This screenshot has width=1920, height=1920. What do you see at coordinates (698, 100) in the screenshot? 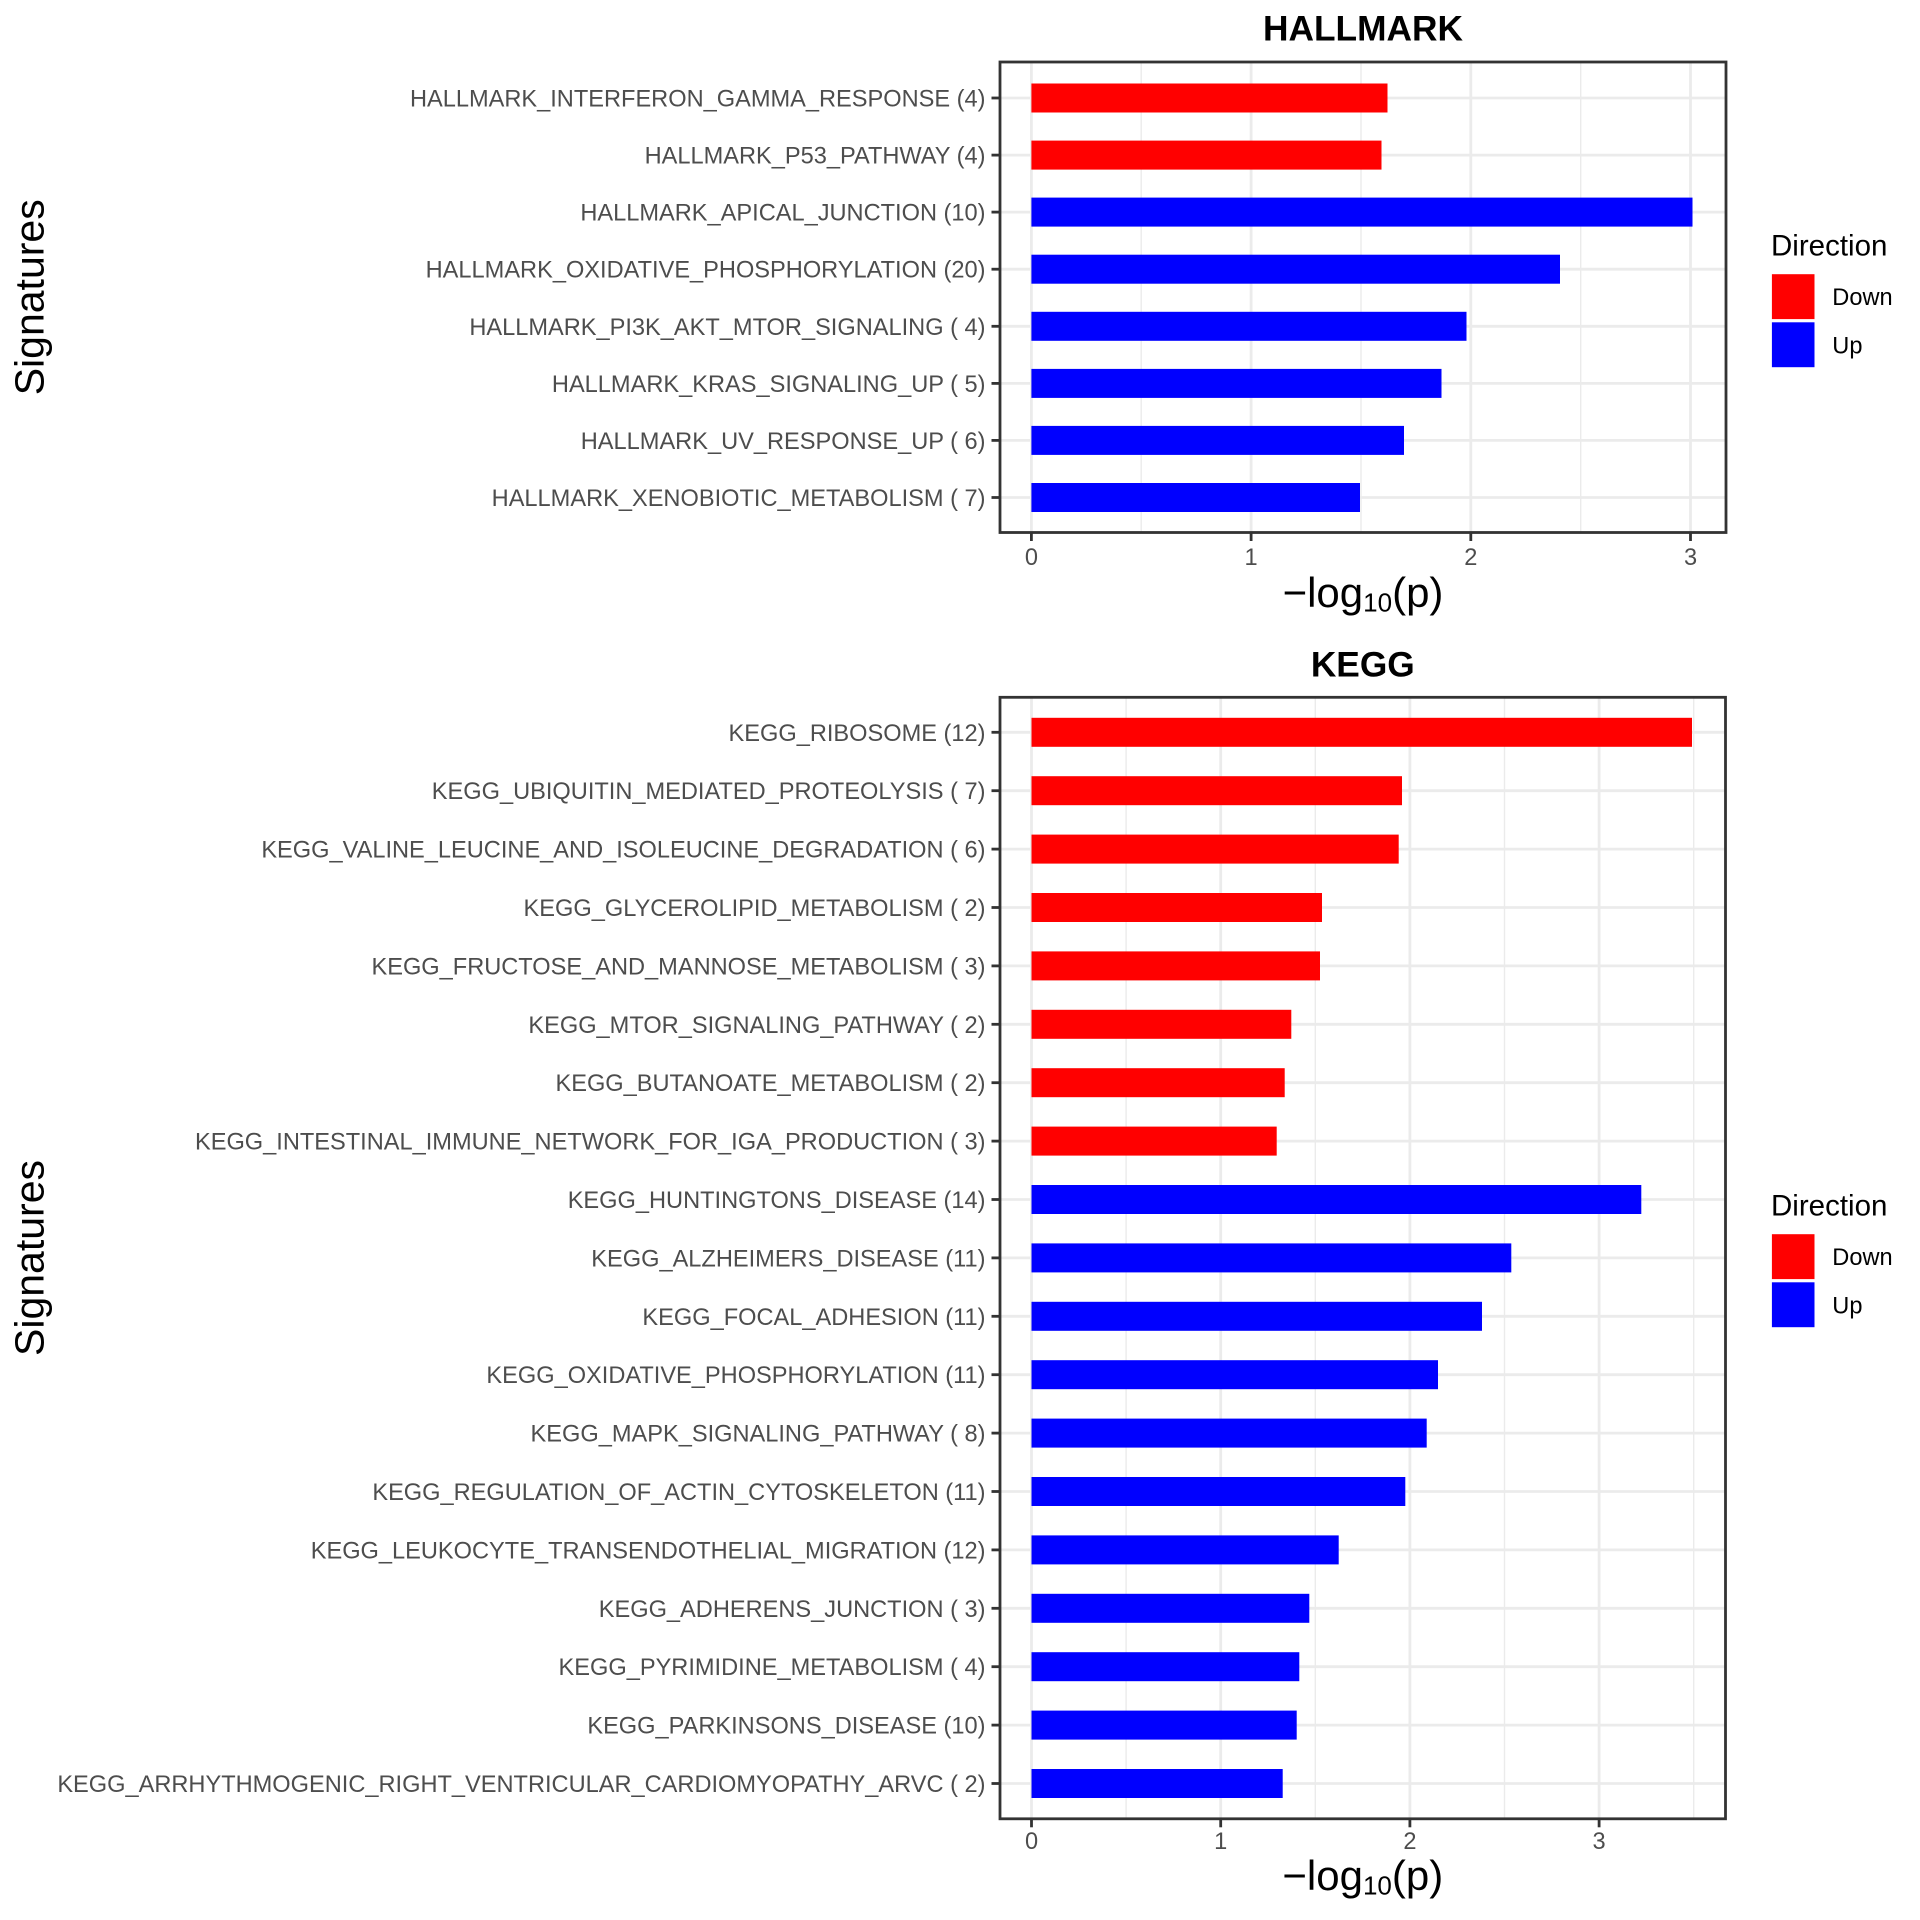
I see `svg-text:HALLMARK_INTERFERON_GAMMA_RESP: HALLMARK_INTERFERON_GAMMA_RESPONSE (4)` at bounding box center [698, 100].